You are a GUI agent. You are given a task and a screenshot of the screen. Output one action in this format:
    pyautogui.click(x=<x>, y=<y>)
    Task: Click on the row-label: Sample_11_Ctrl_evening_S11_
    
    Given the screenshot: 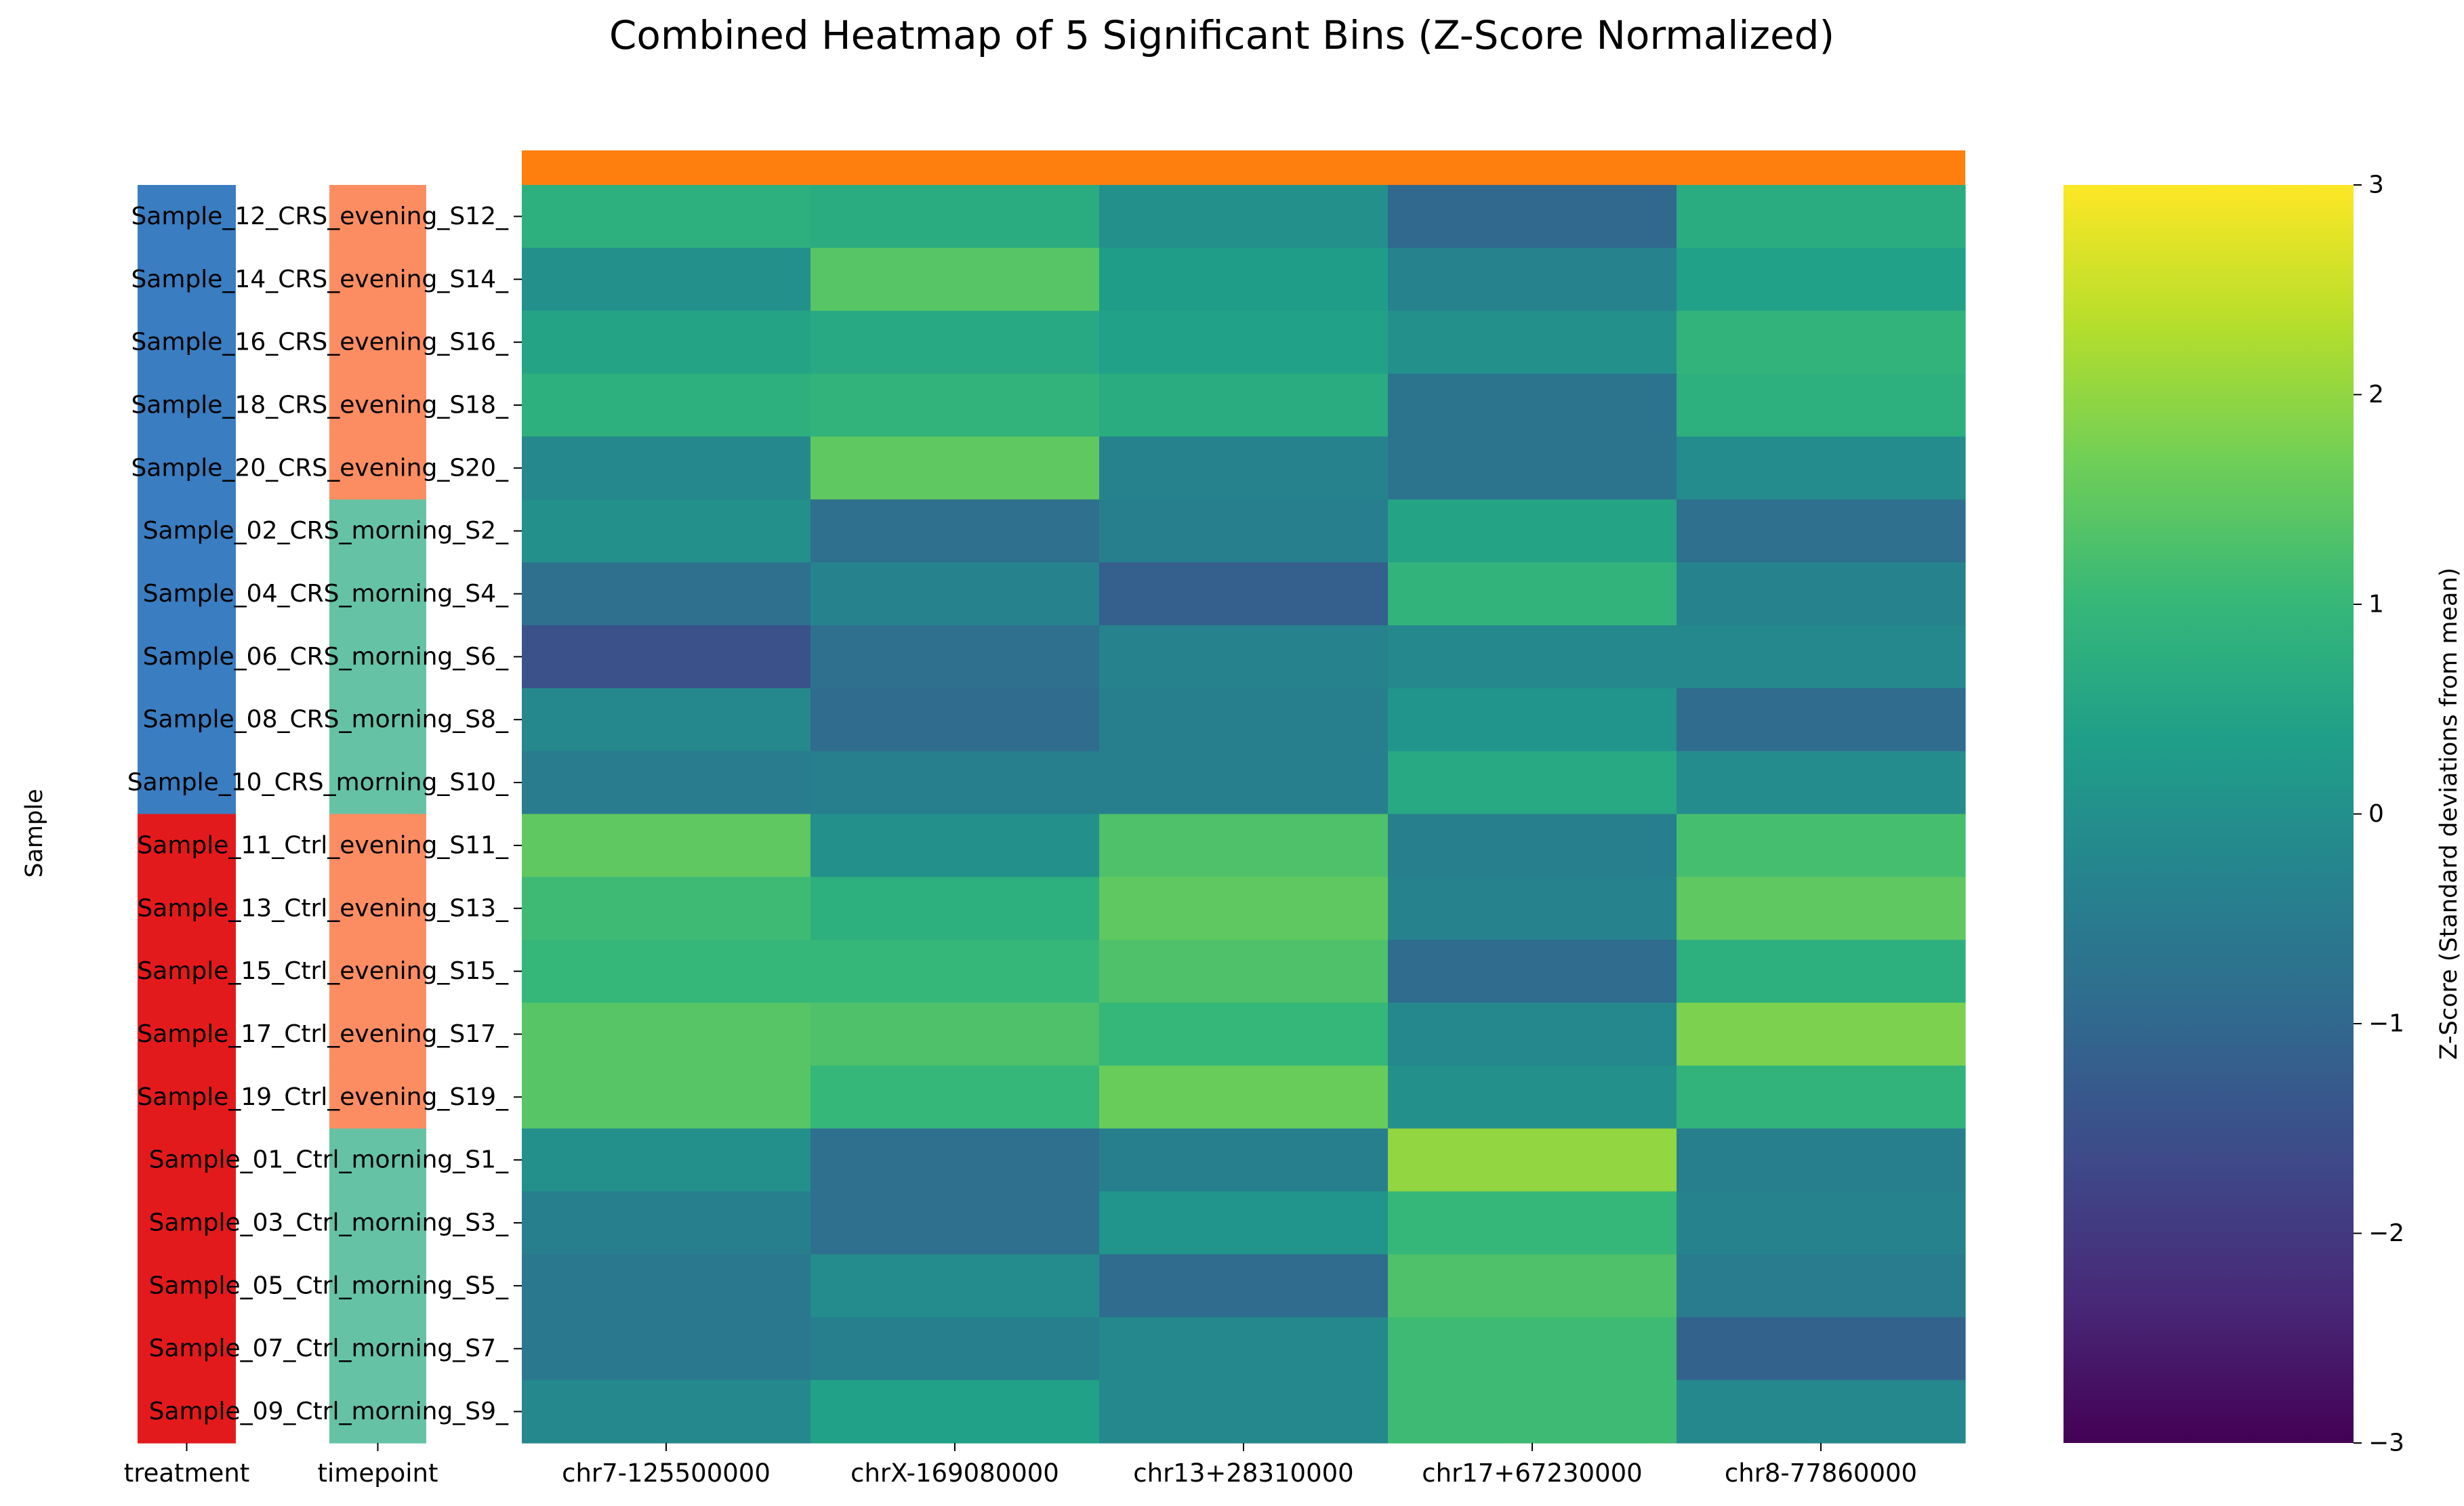 What is the action you would take?
    pyautogui.click(x=323, y=845)
    